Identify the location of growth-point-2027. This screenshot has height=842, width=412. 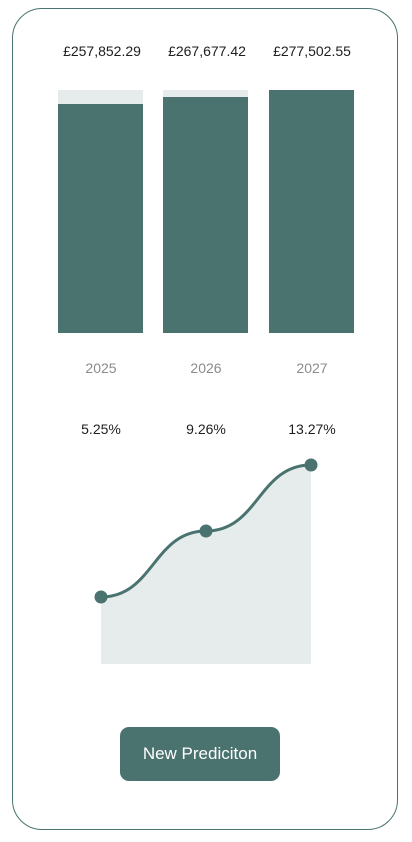
(311, 465).